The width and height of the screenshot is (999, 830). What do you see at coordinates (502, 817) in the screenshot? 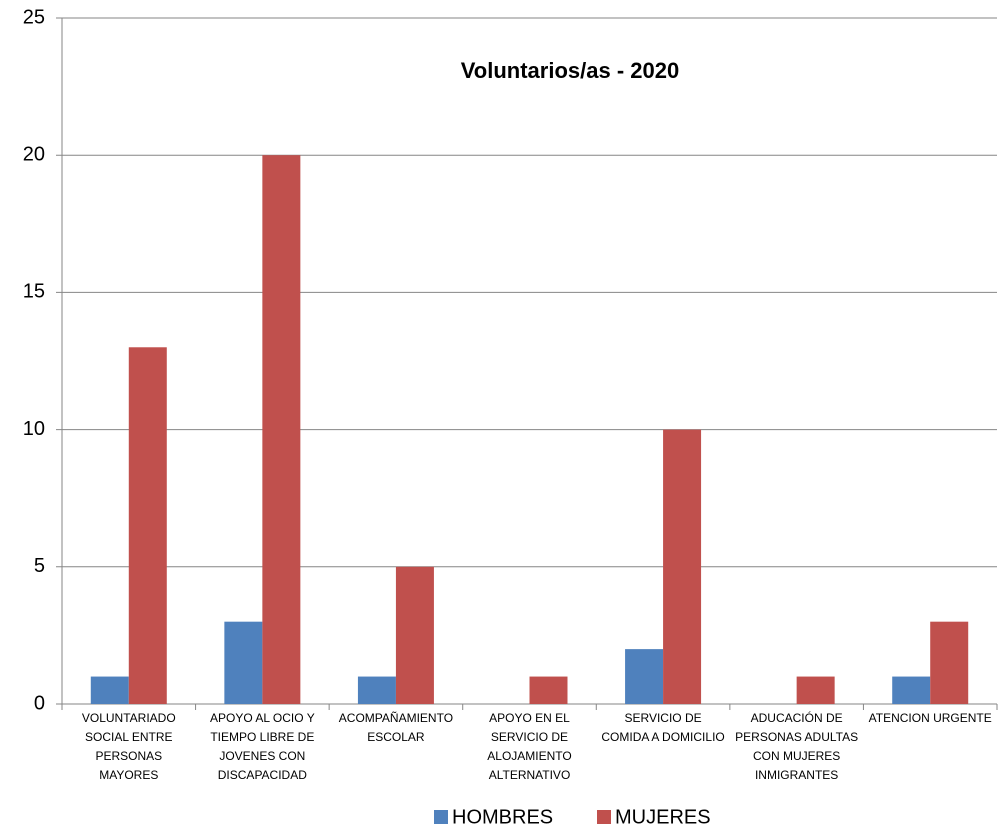
I see `legend-label: HOMBRES` at bounding box center [502, 817].